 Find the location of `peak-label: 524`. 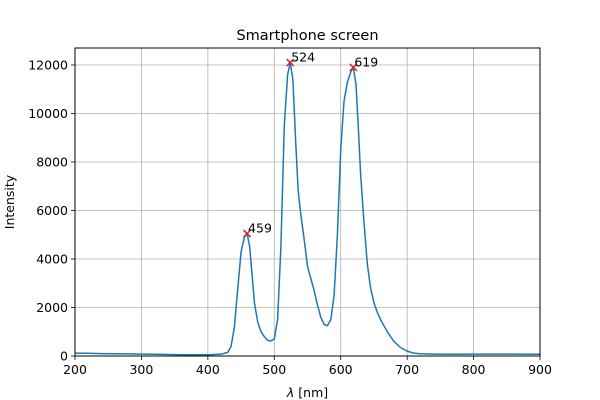

peak-label: 524 is located at coordinates (303, 57).